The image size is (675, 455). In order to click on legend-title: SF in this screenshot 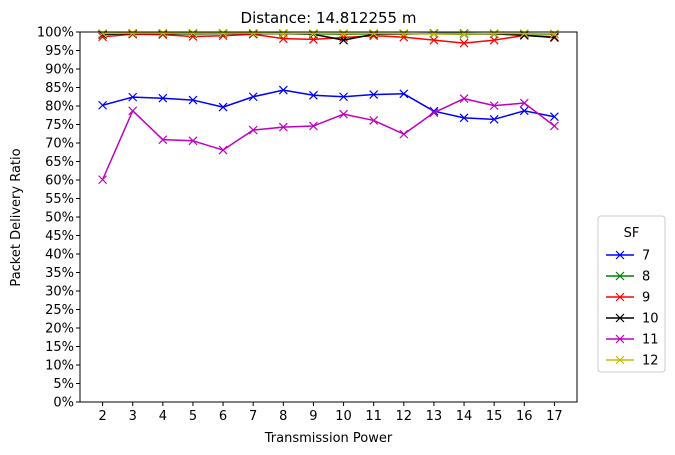, I will do `click(632, 233)`.